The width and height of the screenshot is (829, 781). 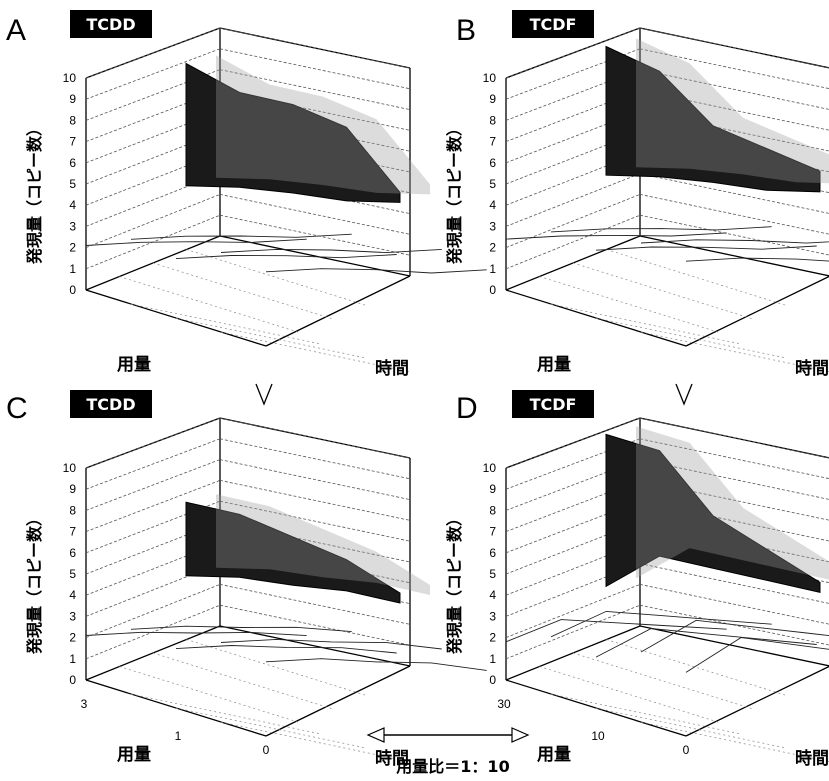 I want to click on compound-label: TCDF, so click(x=553, y=404).